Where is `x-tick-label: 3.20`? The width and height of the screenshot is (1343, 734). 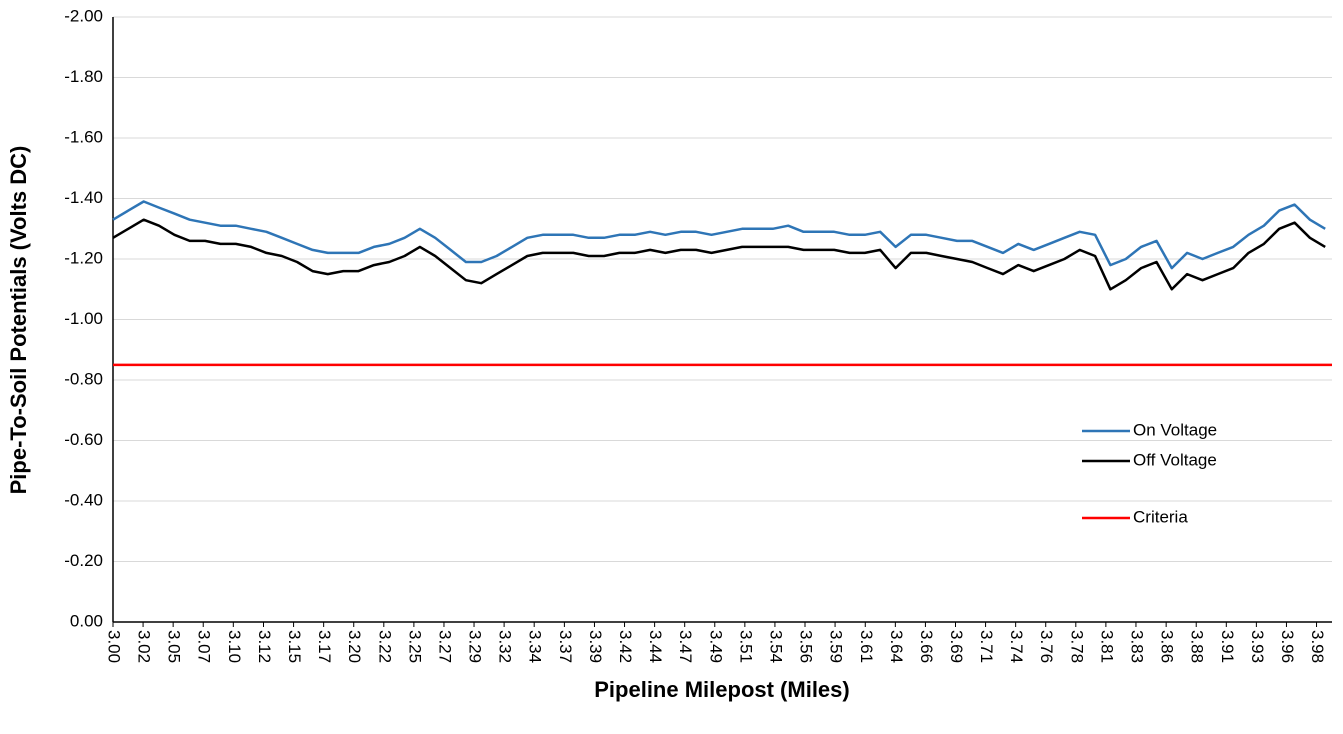
x-tick-label: 3.20 is located at coordinates (354, 646).